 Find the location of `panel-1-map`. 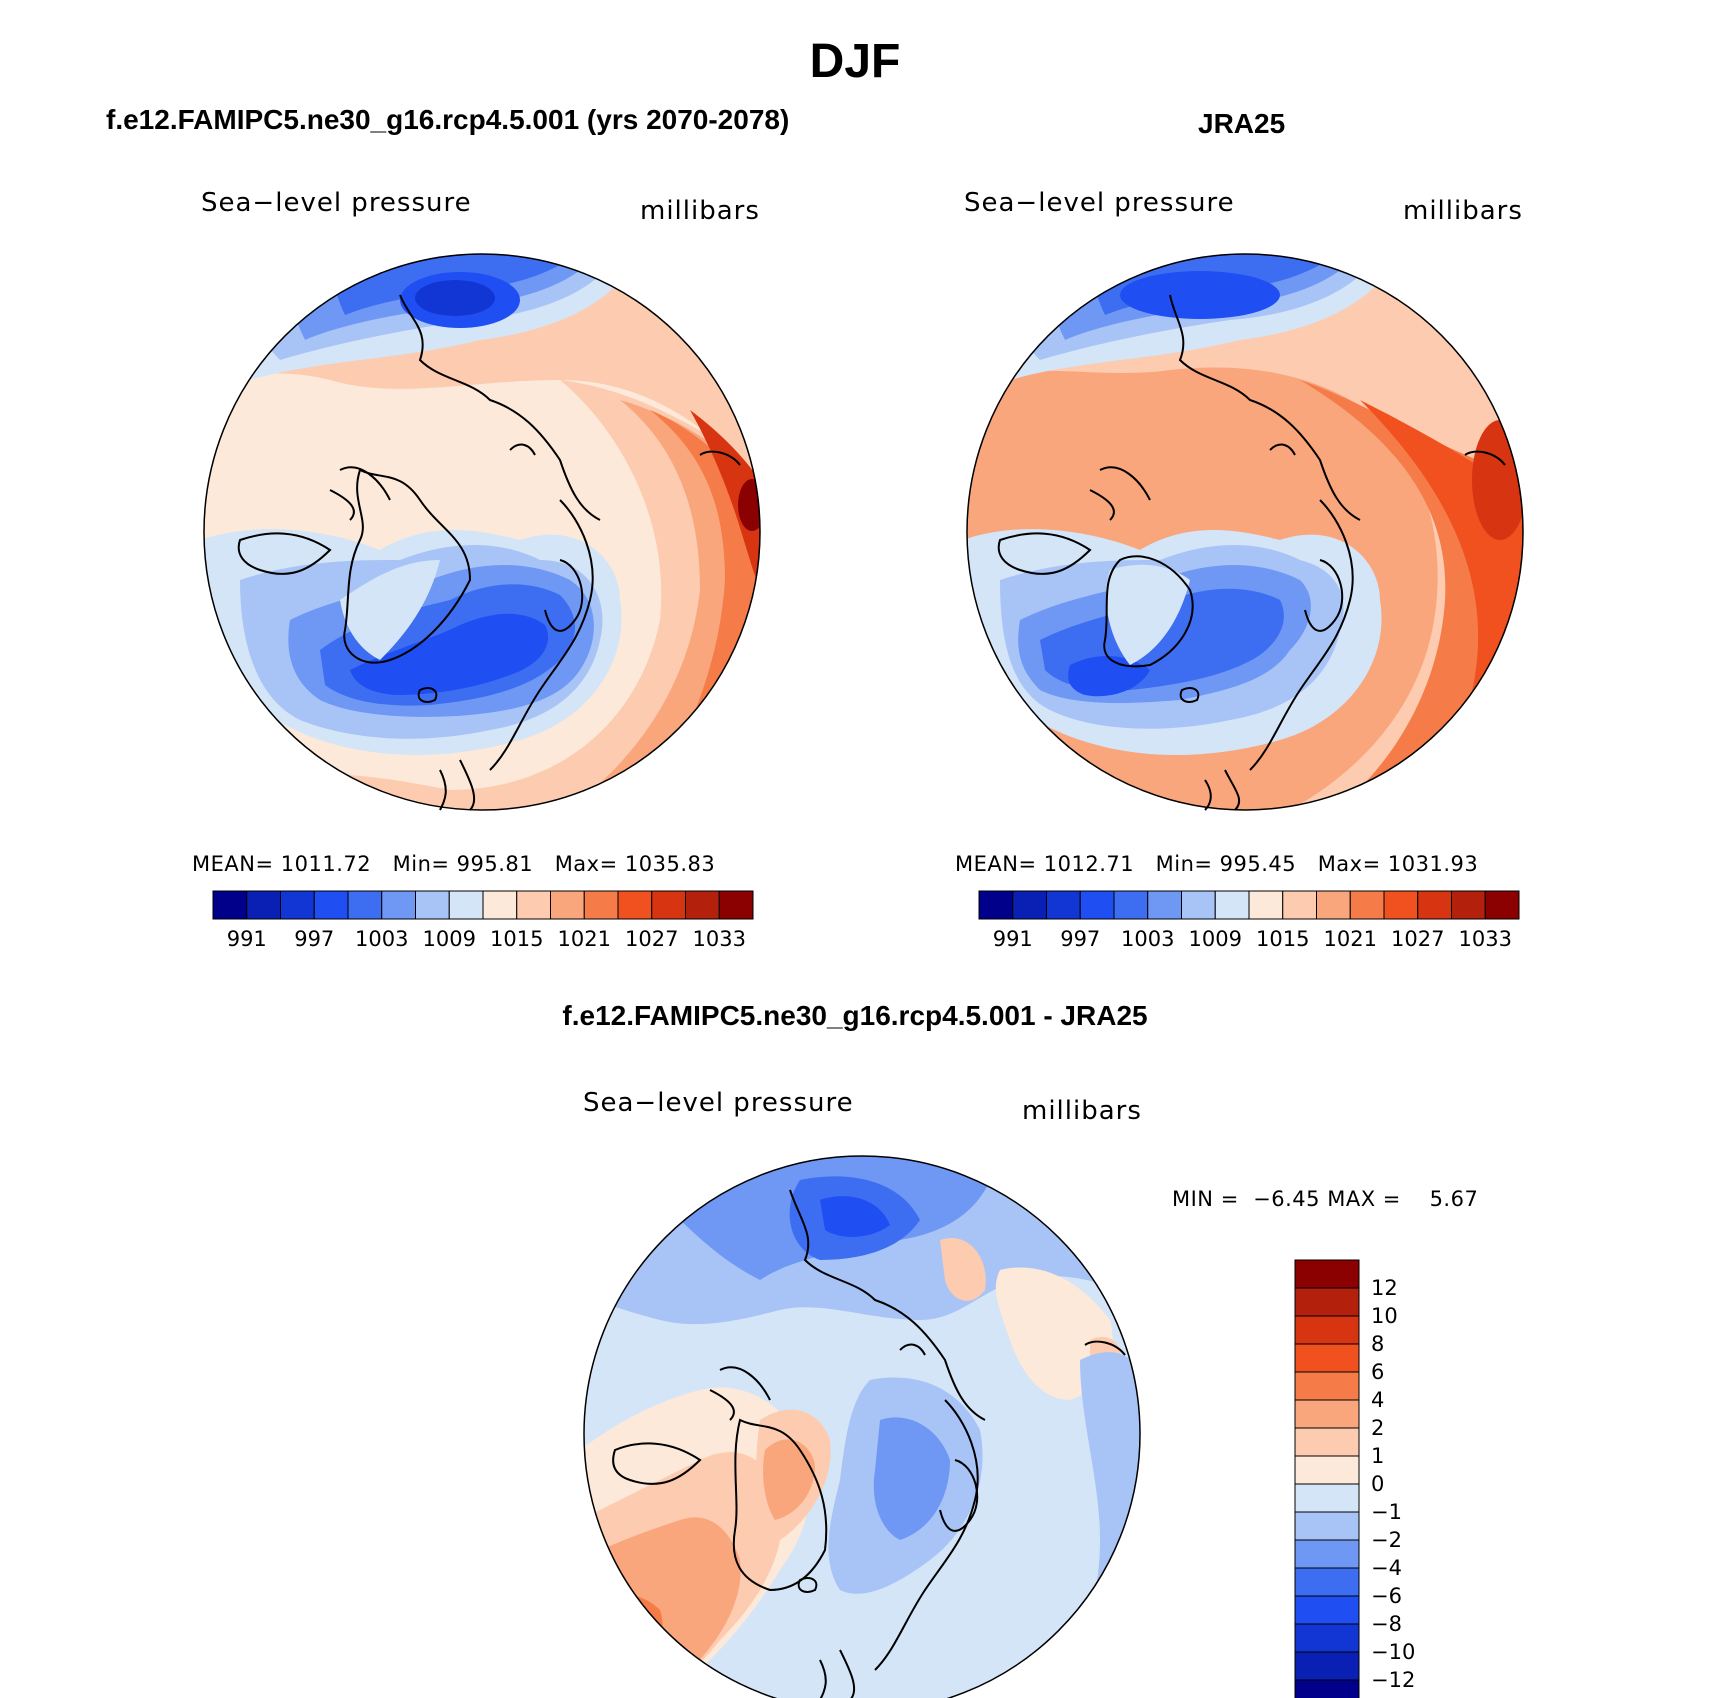

panel-1-map is located at coordinates (482, 532).